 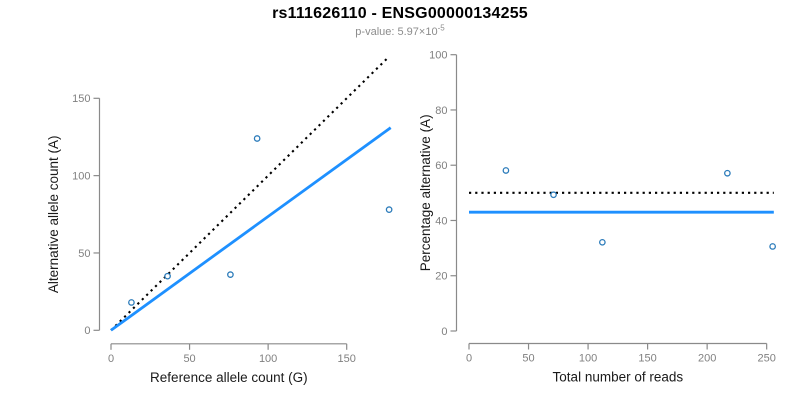 What do you see at coordinates (81, 99) in the screenshot?
I see `y-tick-label: 150` at bounding box center [81, 99].